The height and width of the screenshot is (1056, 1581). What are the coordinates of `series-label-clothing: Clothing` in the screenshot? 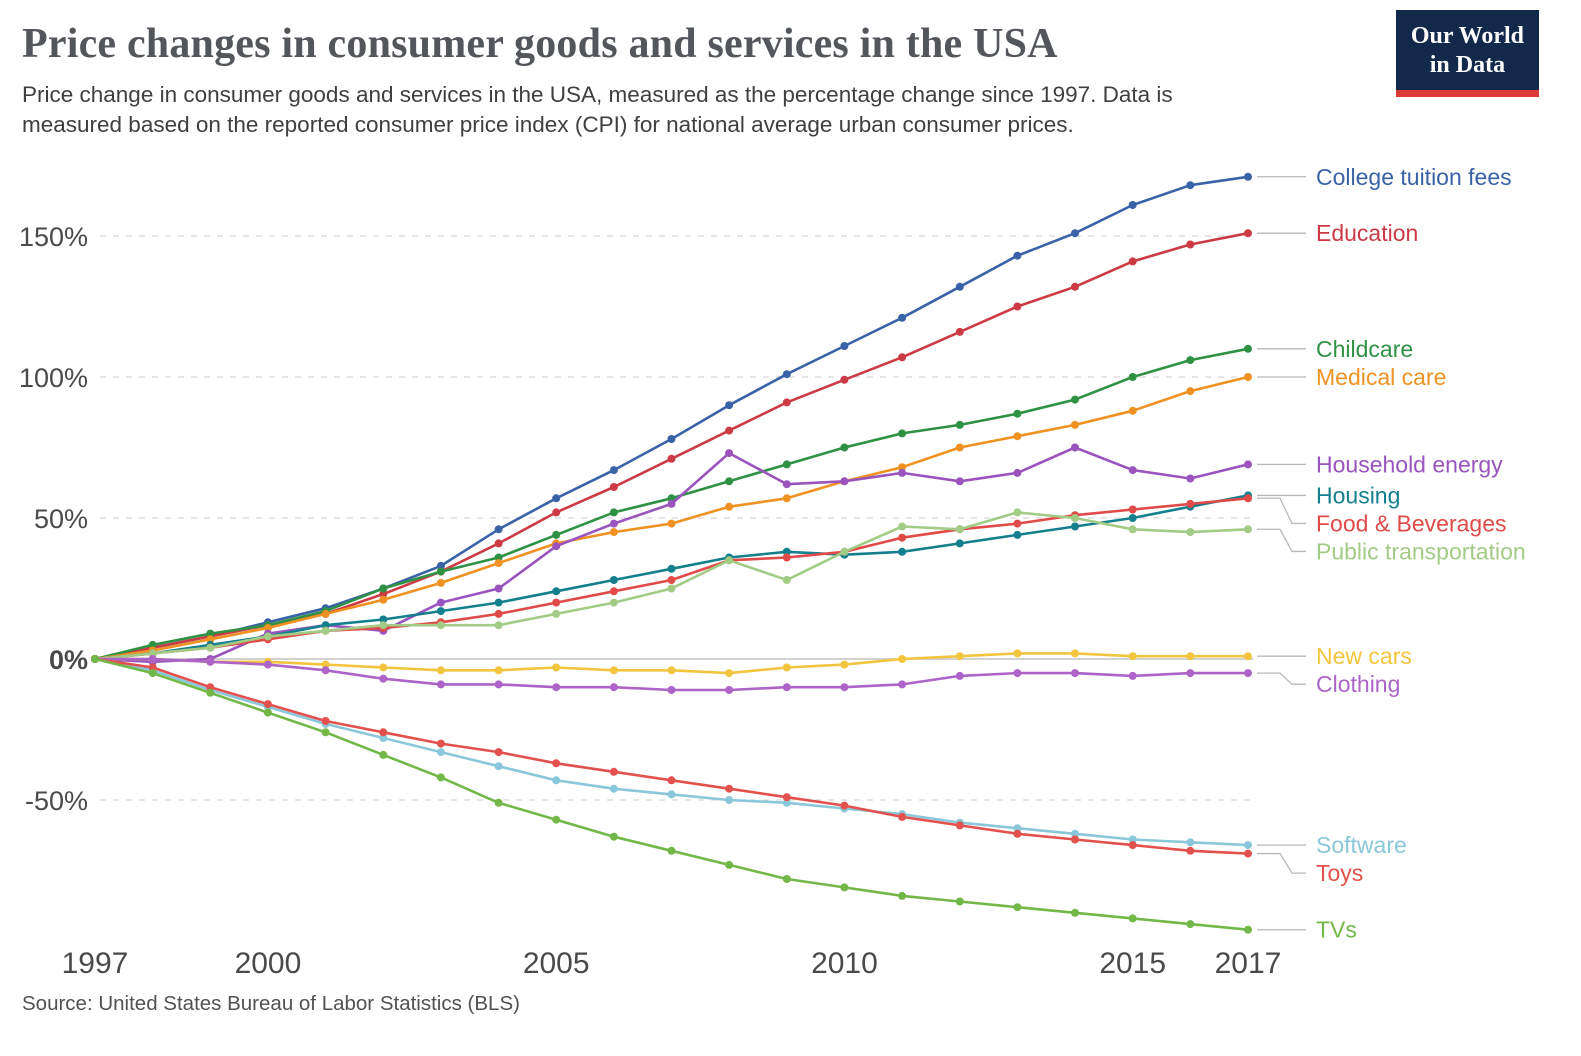 It's located at (1358, 684).